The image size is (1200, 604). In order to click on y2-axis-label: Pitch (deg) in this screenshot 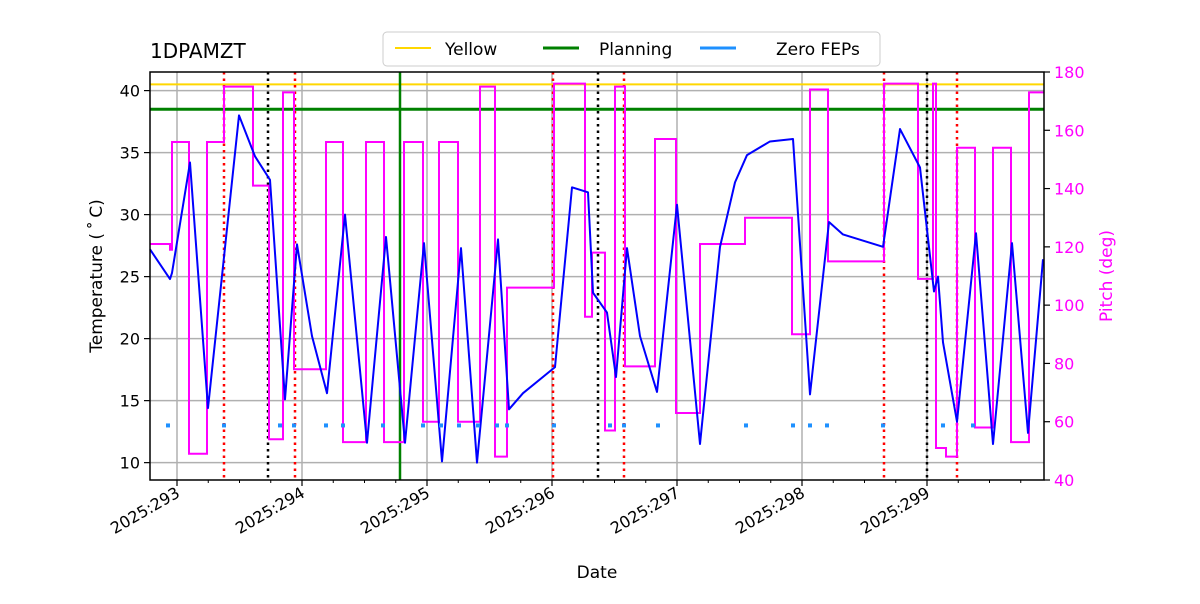, I will do `click(1107, 276)`.